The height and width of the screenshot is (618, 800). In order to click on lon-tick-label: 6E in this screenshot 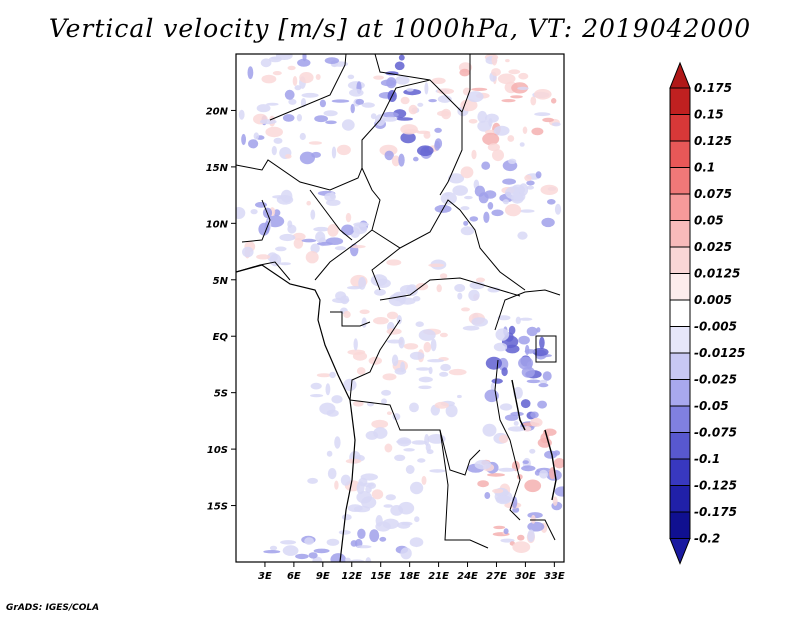, I will do `click(294, 576)`.